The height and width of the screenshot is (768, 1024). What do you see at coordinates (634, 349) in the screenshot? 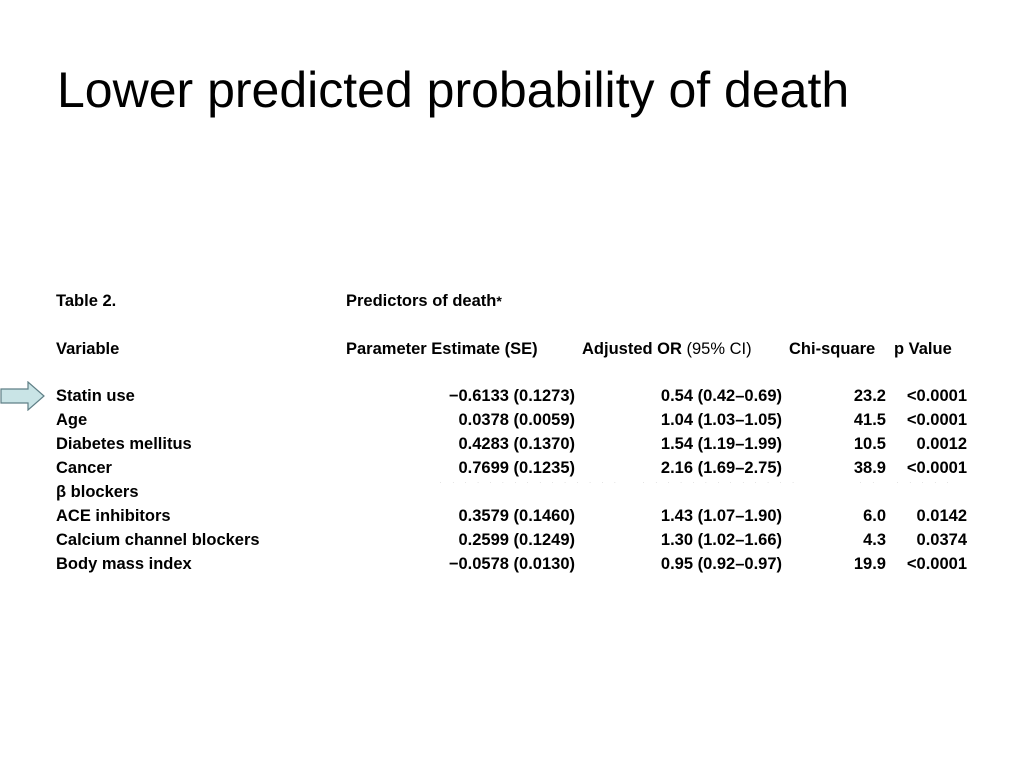
I see `header-adjusted-or-main: Adjusted OR` at bounding box center [634, 349].